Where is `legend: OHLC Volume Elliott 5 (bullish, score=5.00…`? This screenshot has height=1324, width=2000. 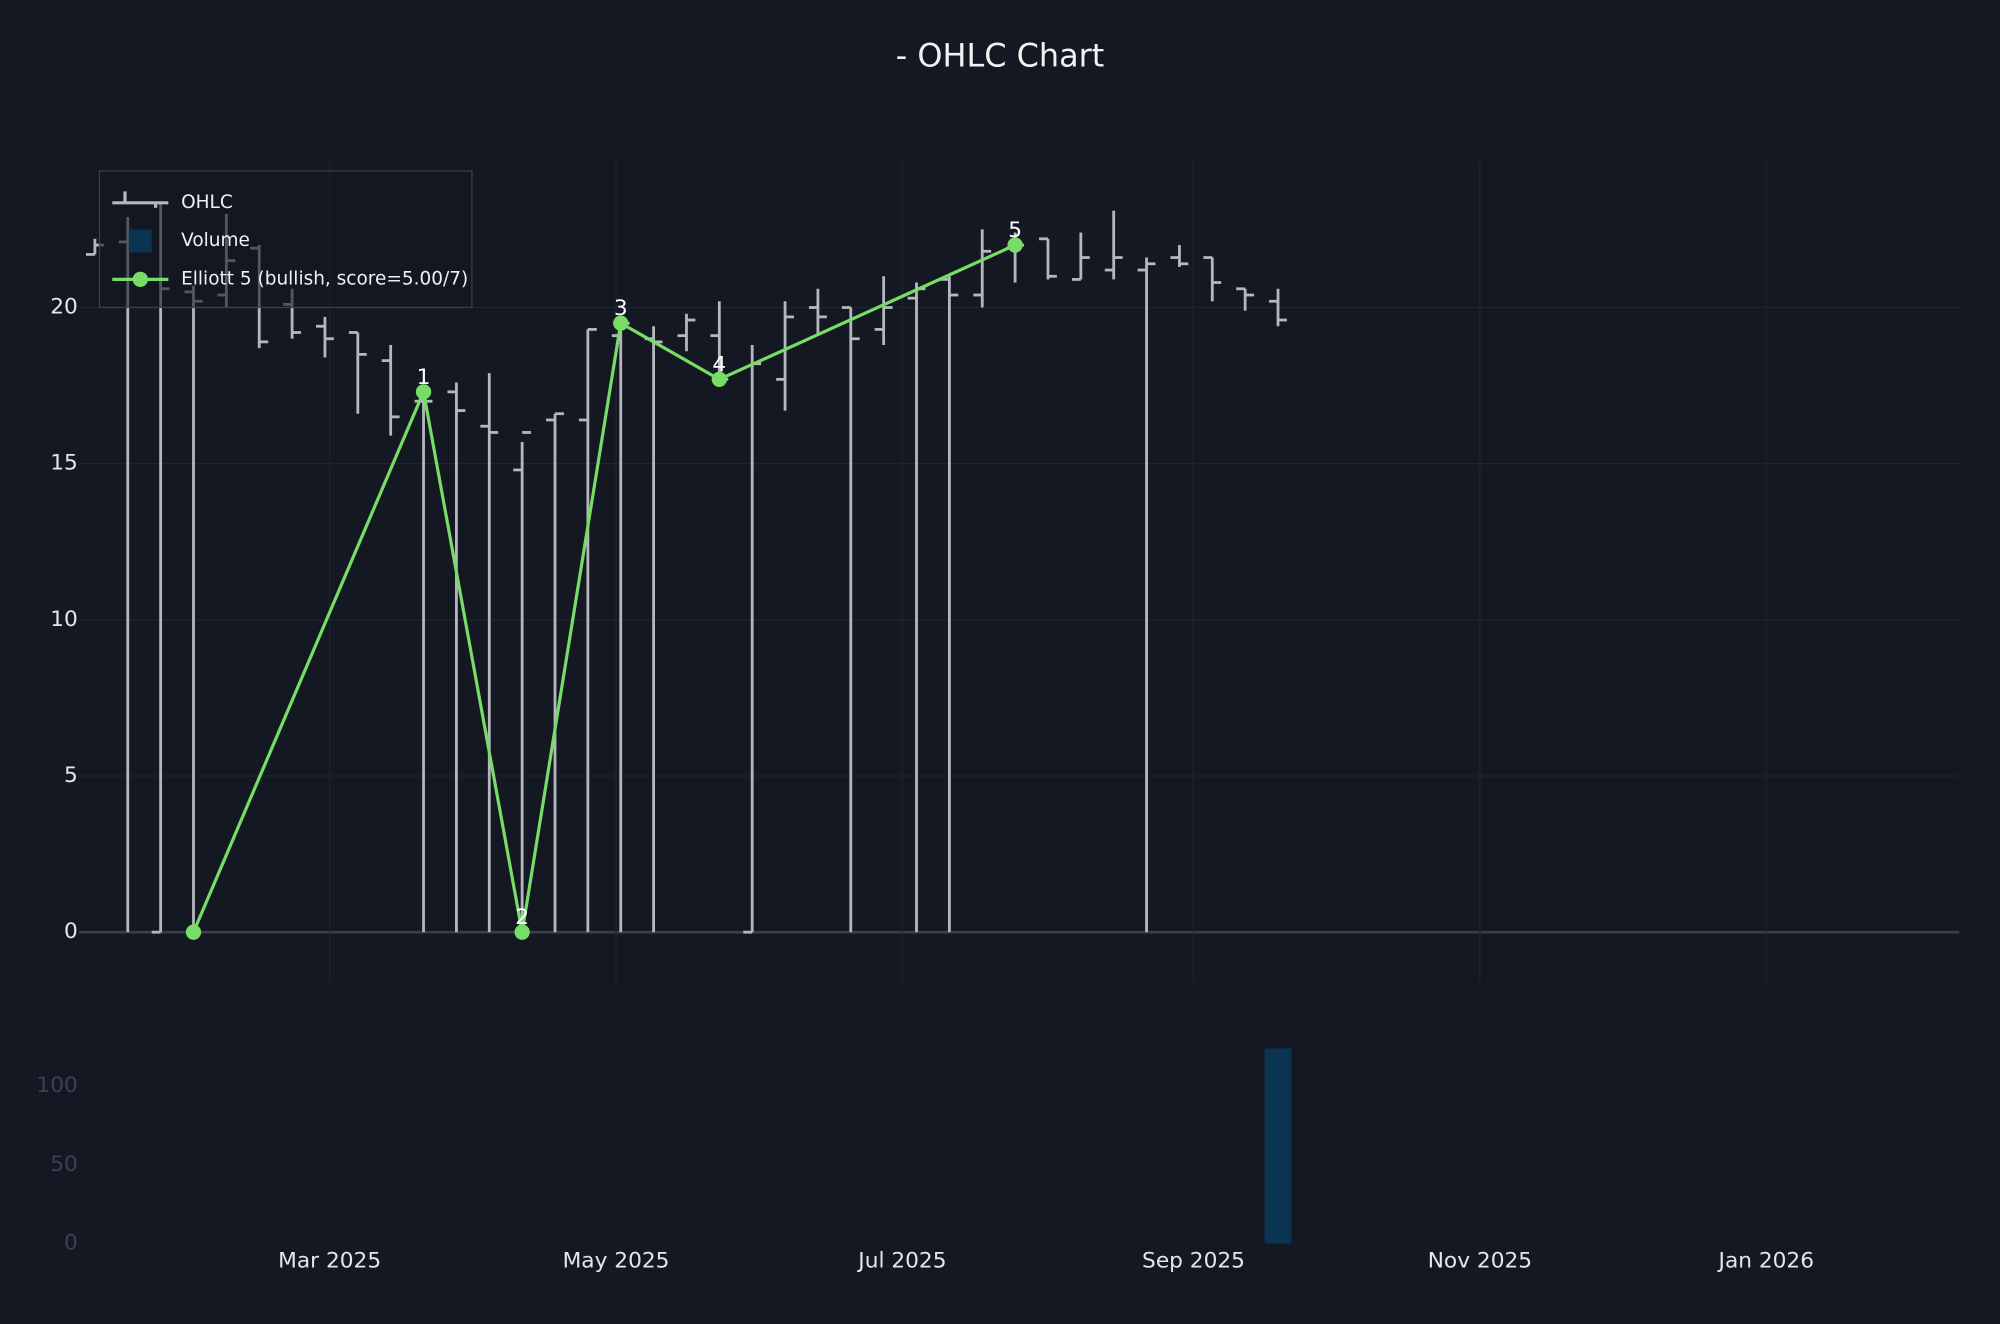
legend: OHLC Volume Elliott 5 (bullish, score=5.00… is located at coordinates (285, 239).